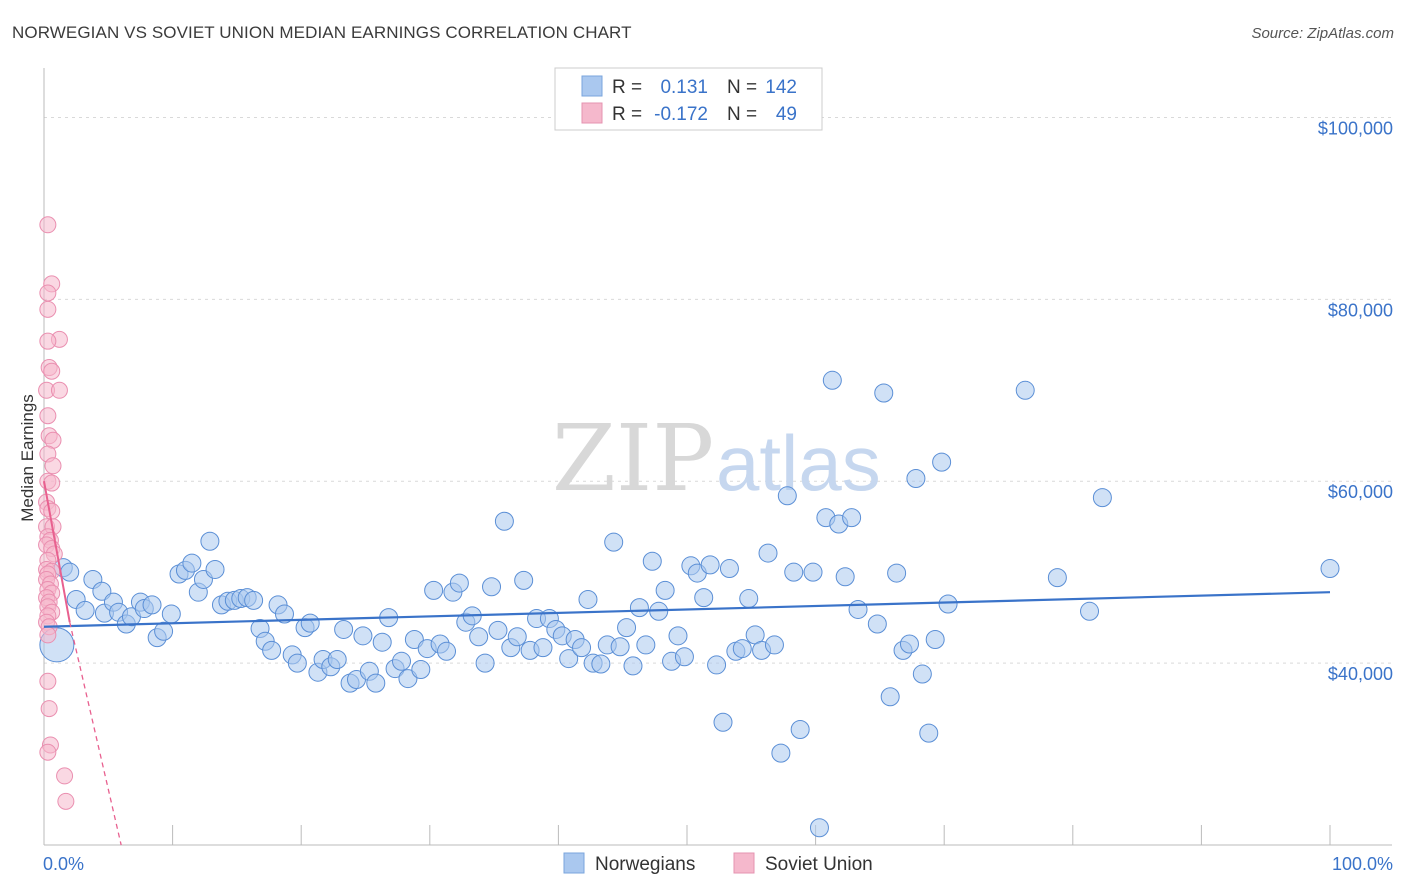 The height and width of the screenshot is (892, 1406). I want to click on bottom-legend-soviet-union: Soviet Union, so click(819, 864).